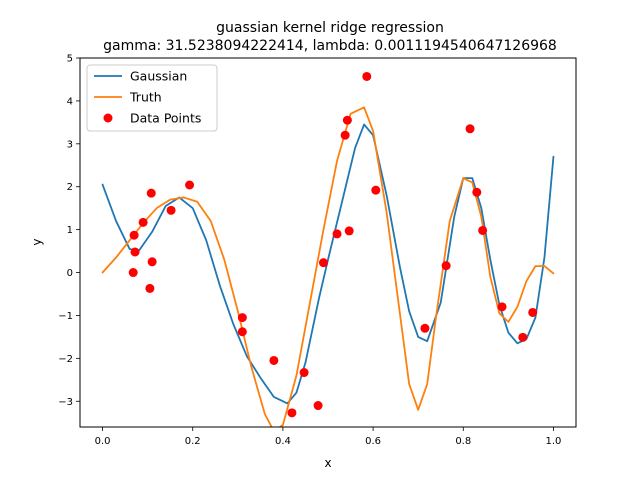 The width and height of the screenshot is (640, 480). I want to click on legend-frame, so click(152, 98).